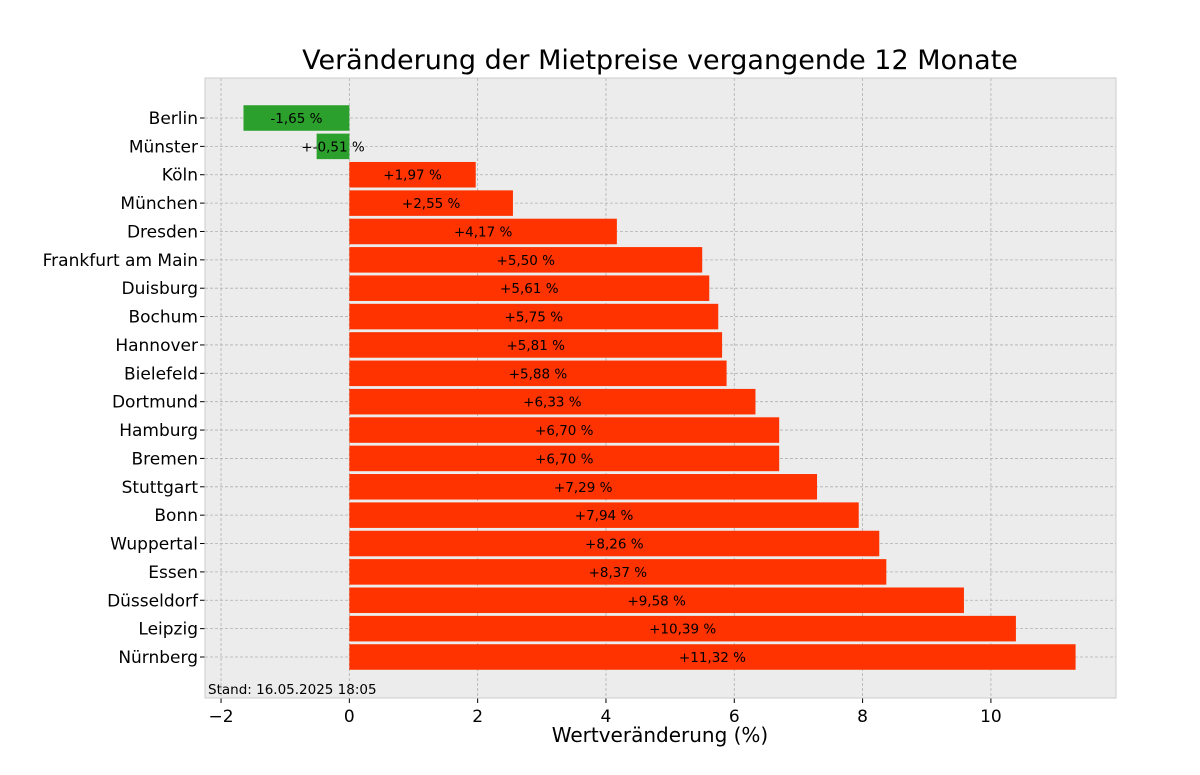 Image resolution: width=1200 pixels, height=775 pixels. I want to click on category-label: Dortmund, so click(155, 403).